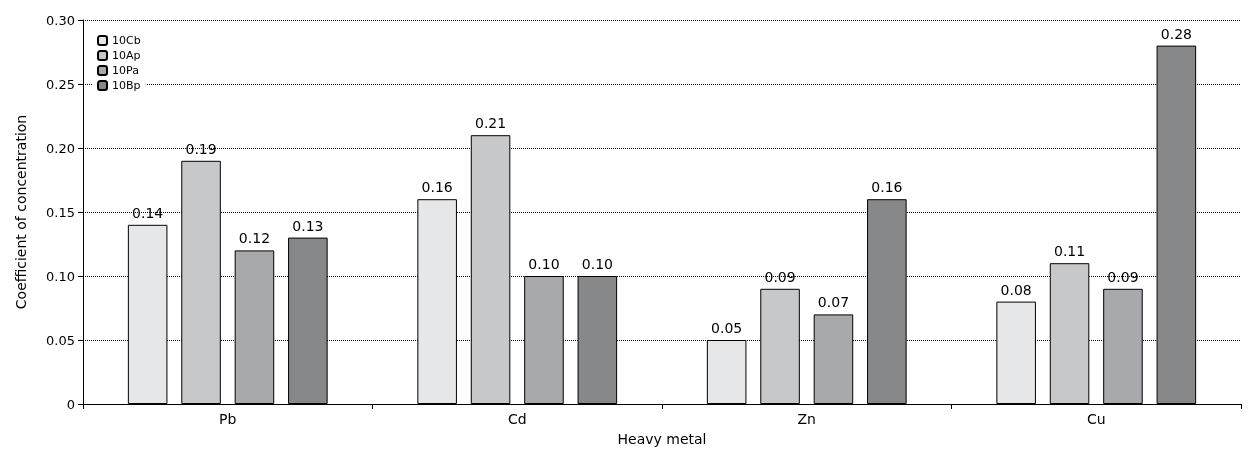 The height and width of the screenshot is (451, 1253). What do you see at coordinates (60, 212) in the screenshot?
I see `y-tick-label: 0.15` at bounding box center [60, 212].